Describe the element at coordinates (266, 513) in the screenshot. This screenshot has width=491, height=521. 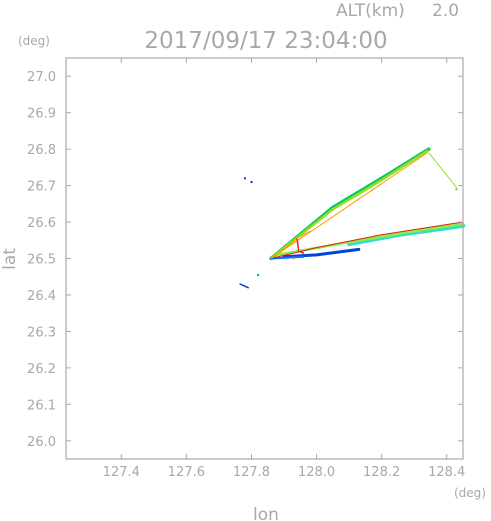
I see `x-axis-label: lon` at that location.